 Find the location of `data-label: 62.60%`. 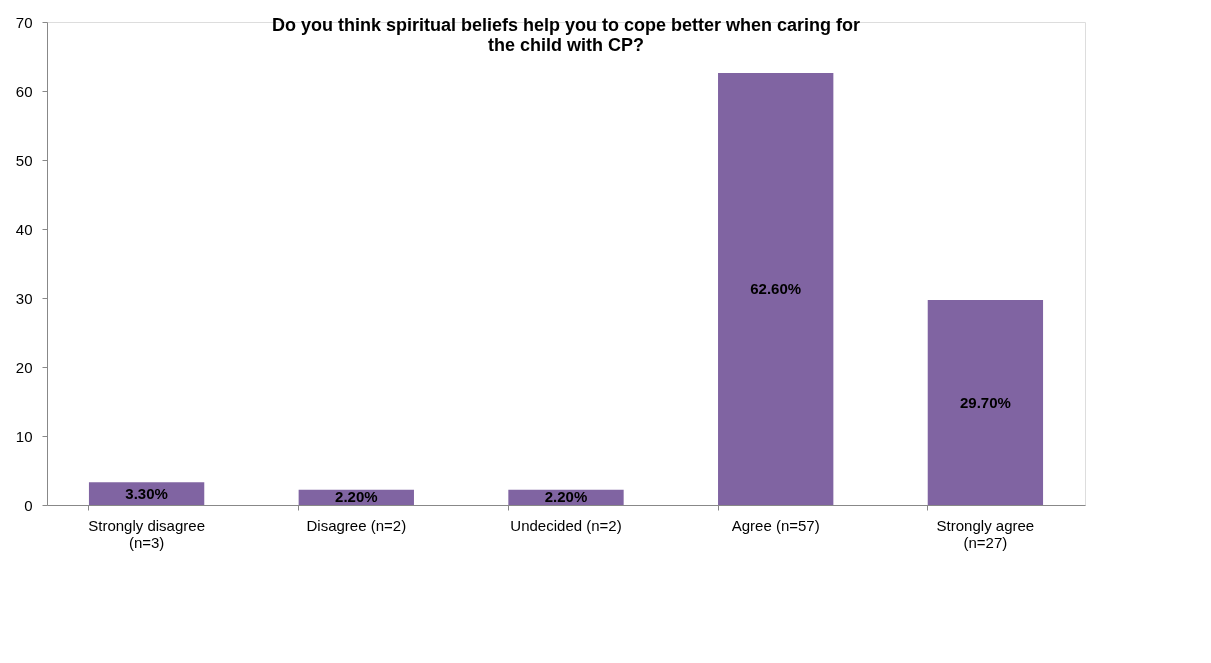

data-label: 62.60% is located at coordinates (776, 289).